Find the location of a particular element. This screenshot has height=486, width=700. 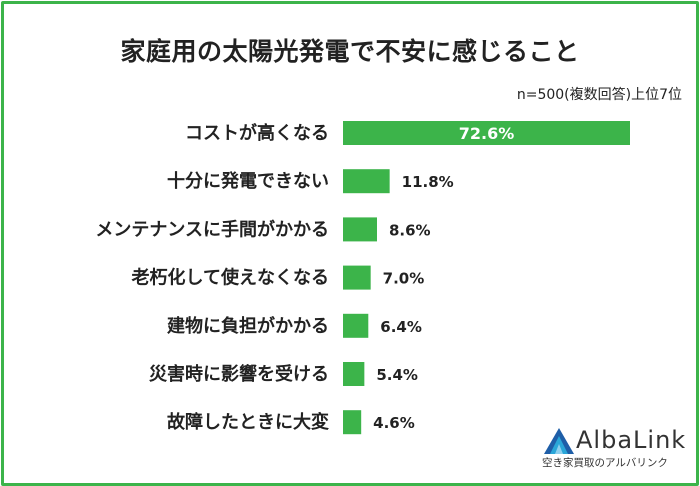

category-label: コストが高くなる is located at coordinates (257, 133).